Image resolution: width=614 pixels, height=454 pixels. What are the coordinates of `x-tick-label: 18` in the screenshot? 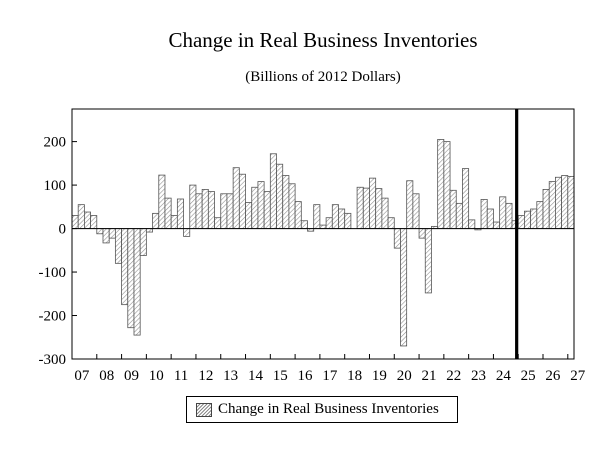 It's located at (354, 376).